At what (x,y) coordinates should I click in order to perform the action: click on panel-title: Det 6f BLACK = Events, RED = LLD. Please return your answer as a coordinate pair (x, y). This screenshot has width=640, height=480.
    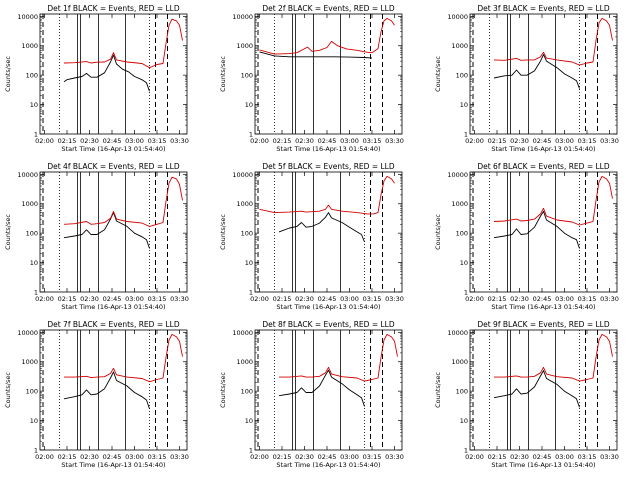
    Looking at the image, I should click on (543, 166).